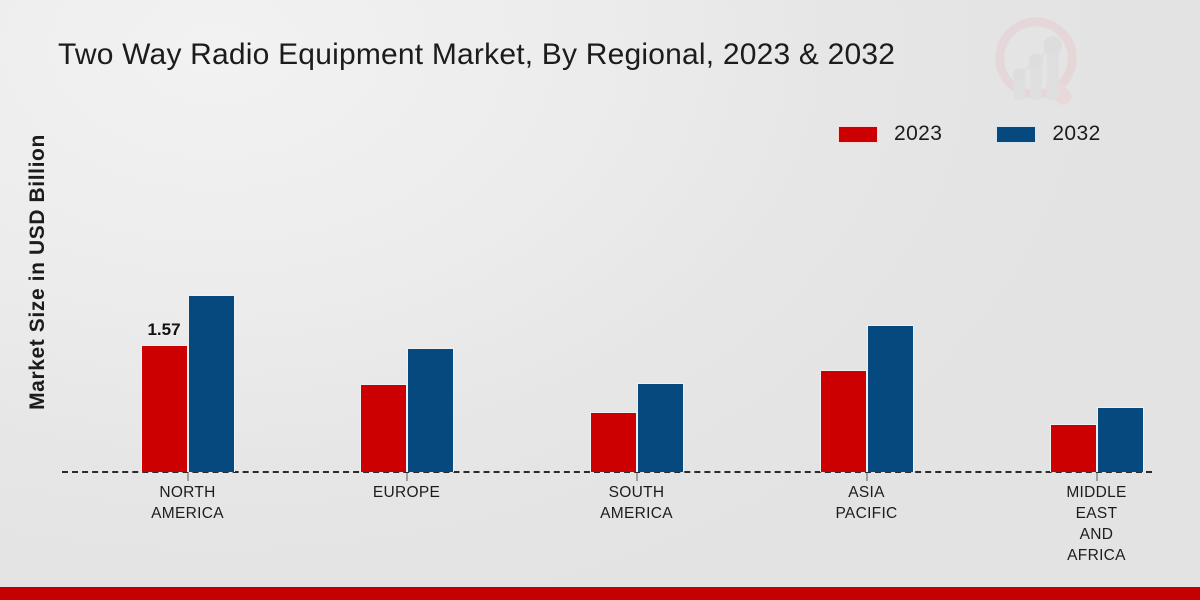 Image resolution: width=1200 pixels, height=600 pixels. What do you see at coordinates (969, 134) in the screenshot?
I see `chart-legend: 2023 2032` at bounding box center [969, 134].